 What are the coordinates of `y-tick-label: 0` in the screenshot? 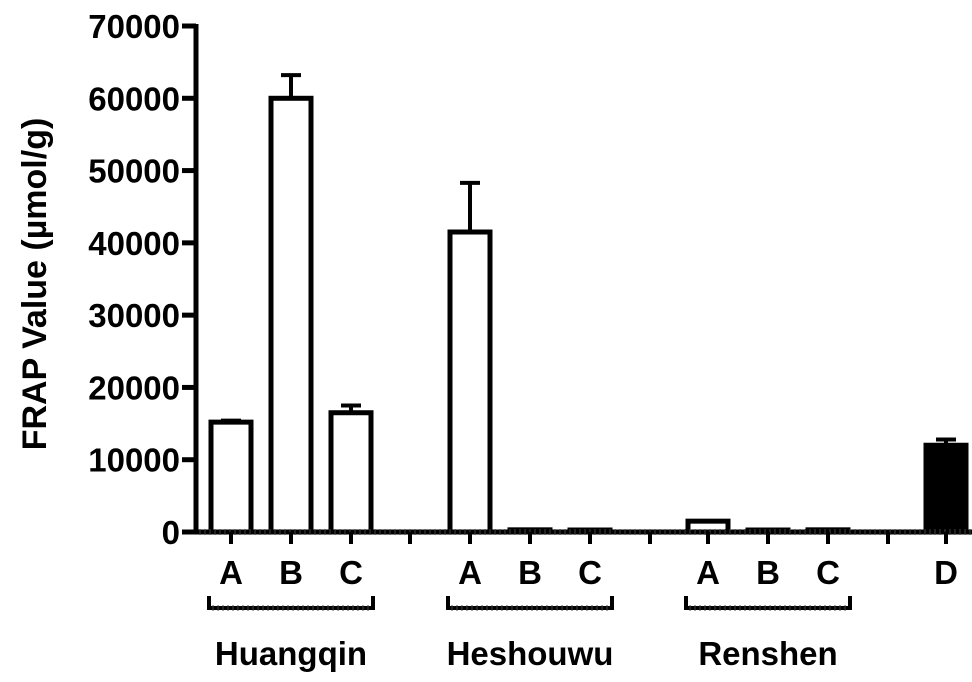 It's located at (171, 532).